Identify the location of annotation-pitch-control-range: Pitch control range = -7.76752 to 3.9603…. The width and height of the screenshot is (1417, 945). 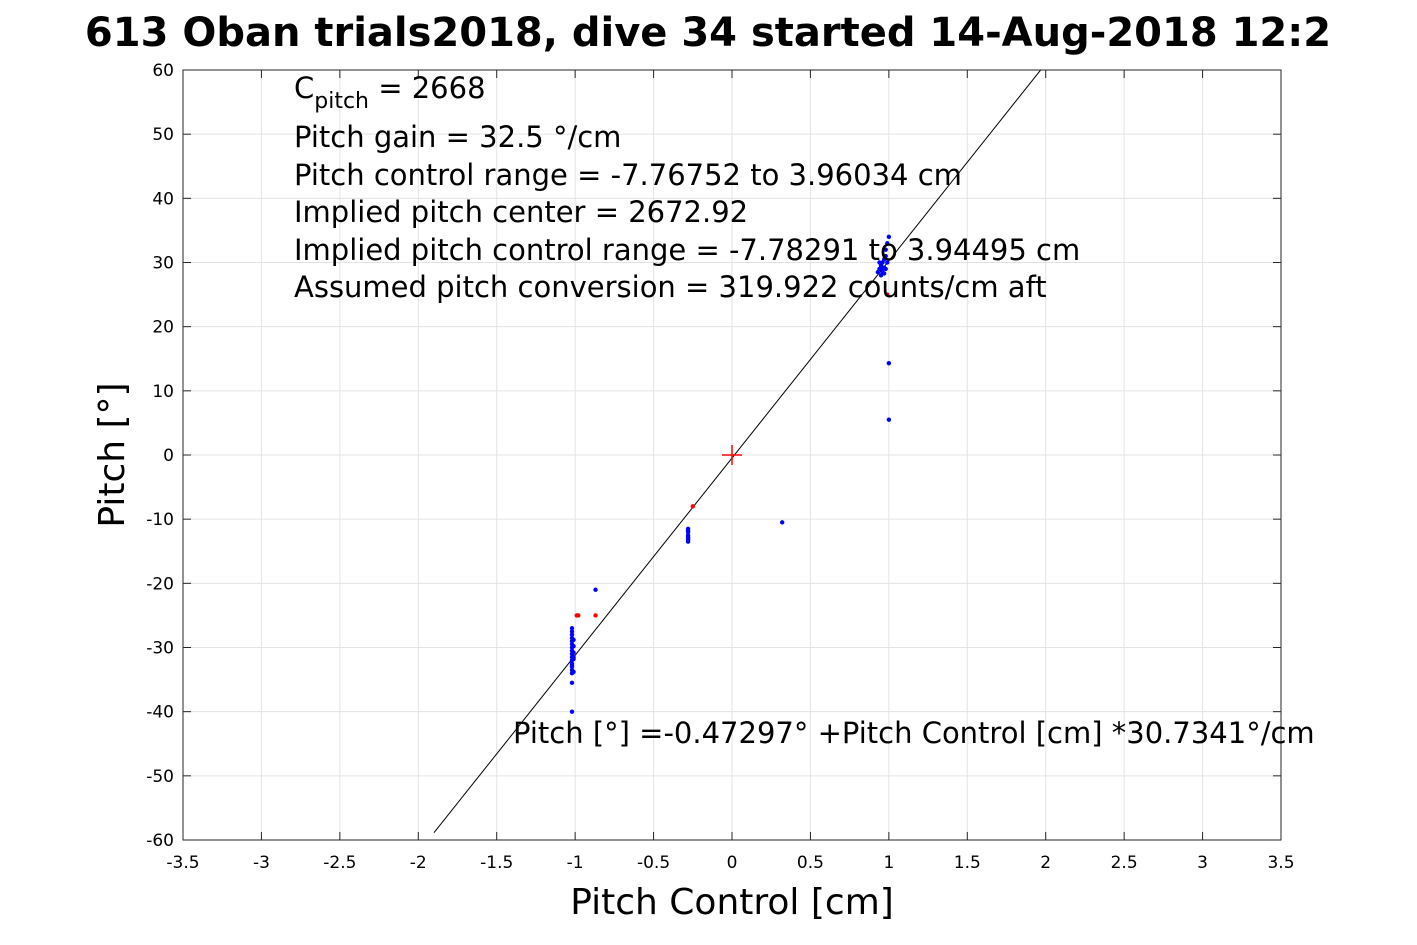
(628, 175).